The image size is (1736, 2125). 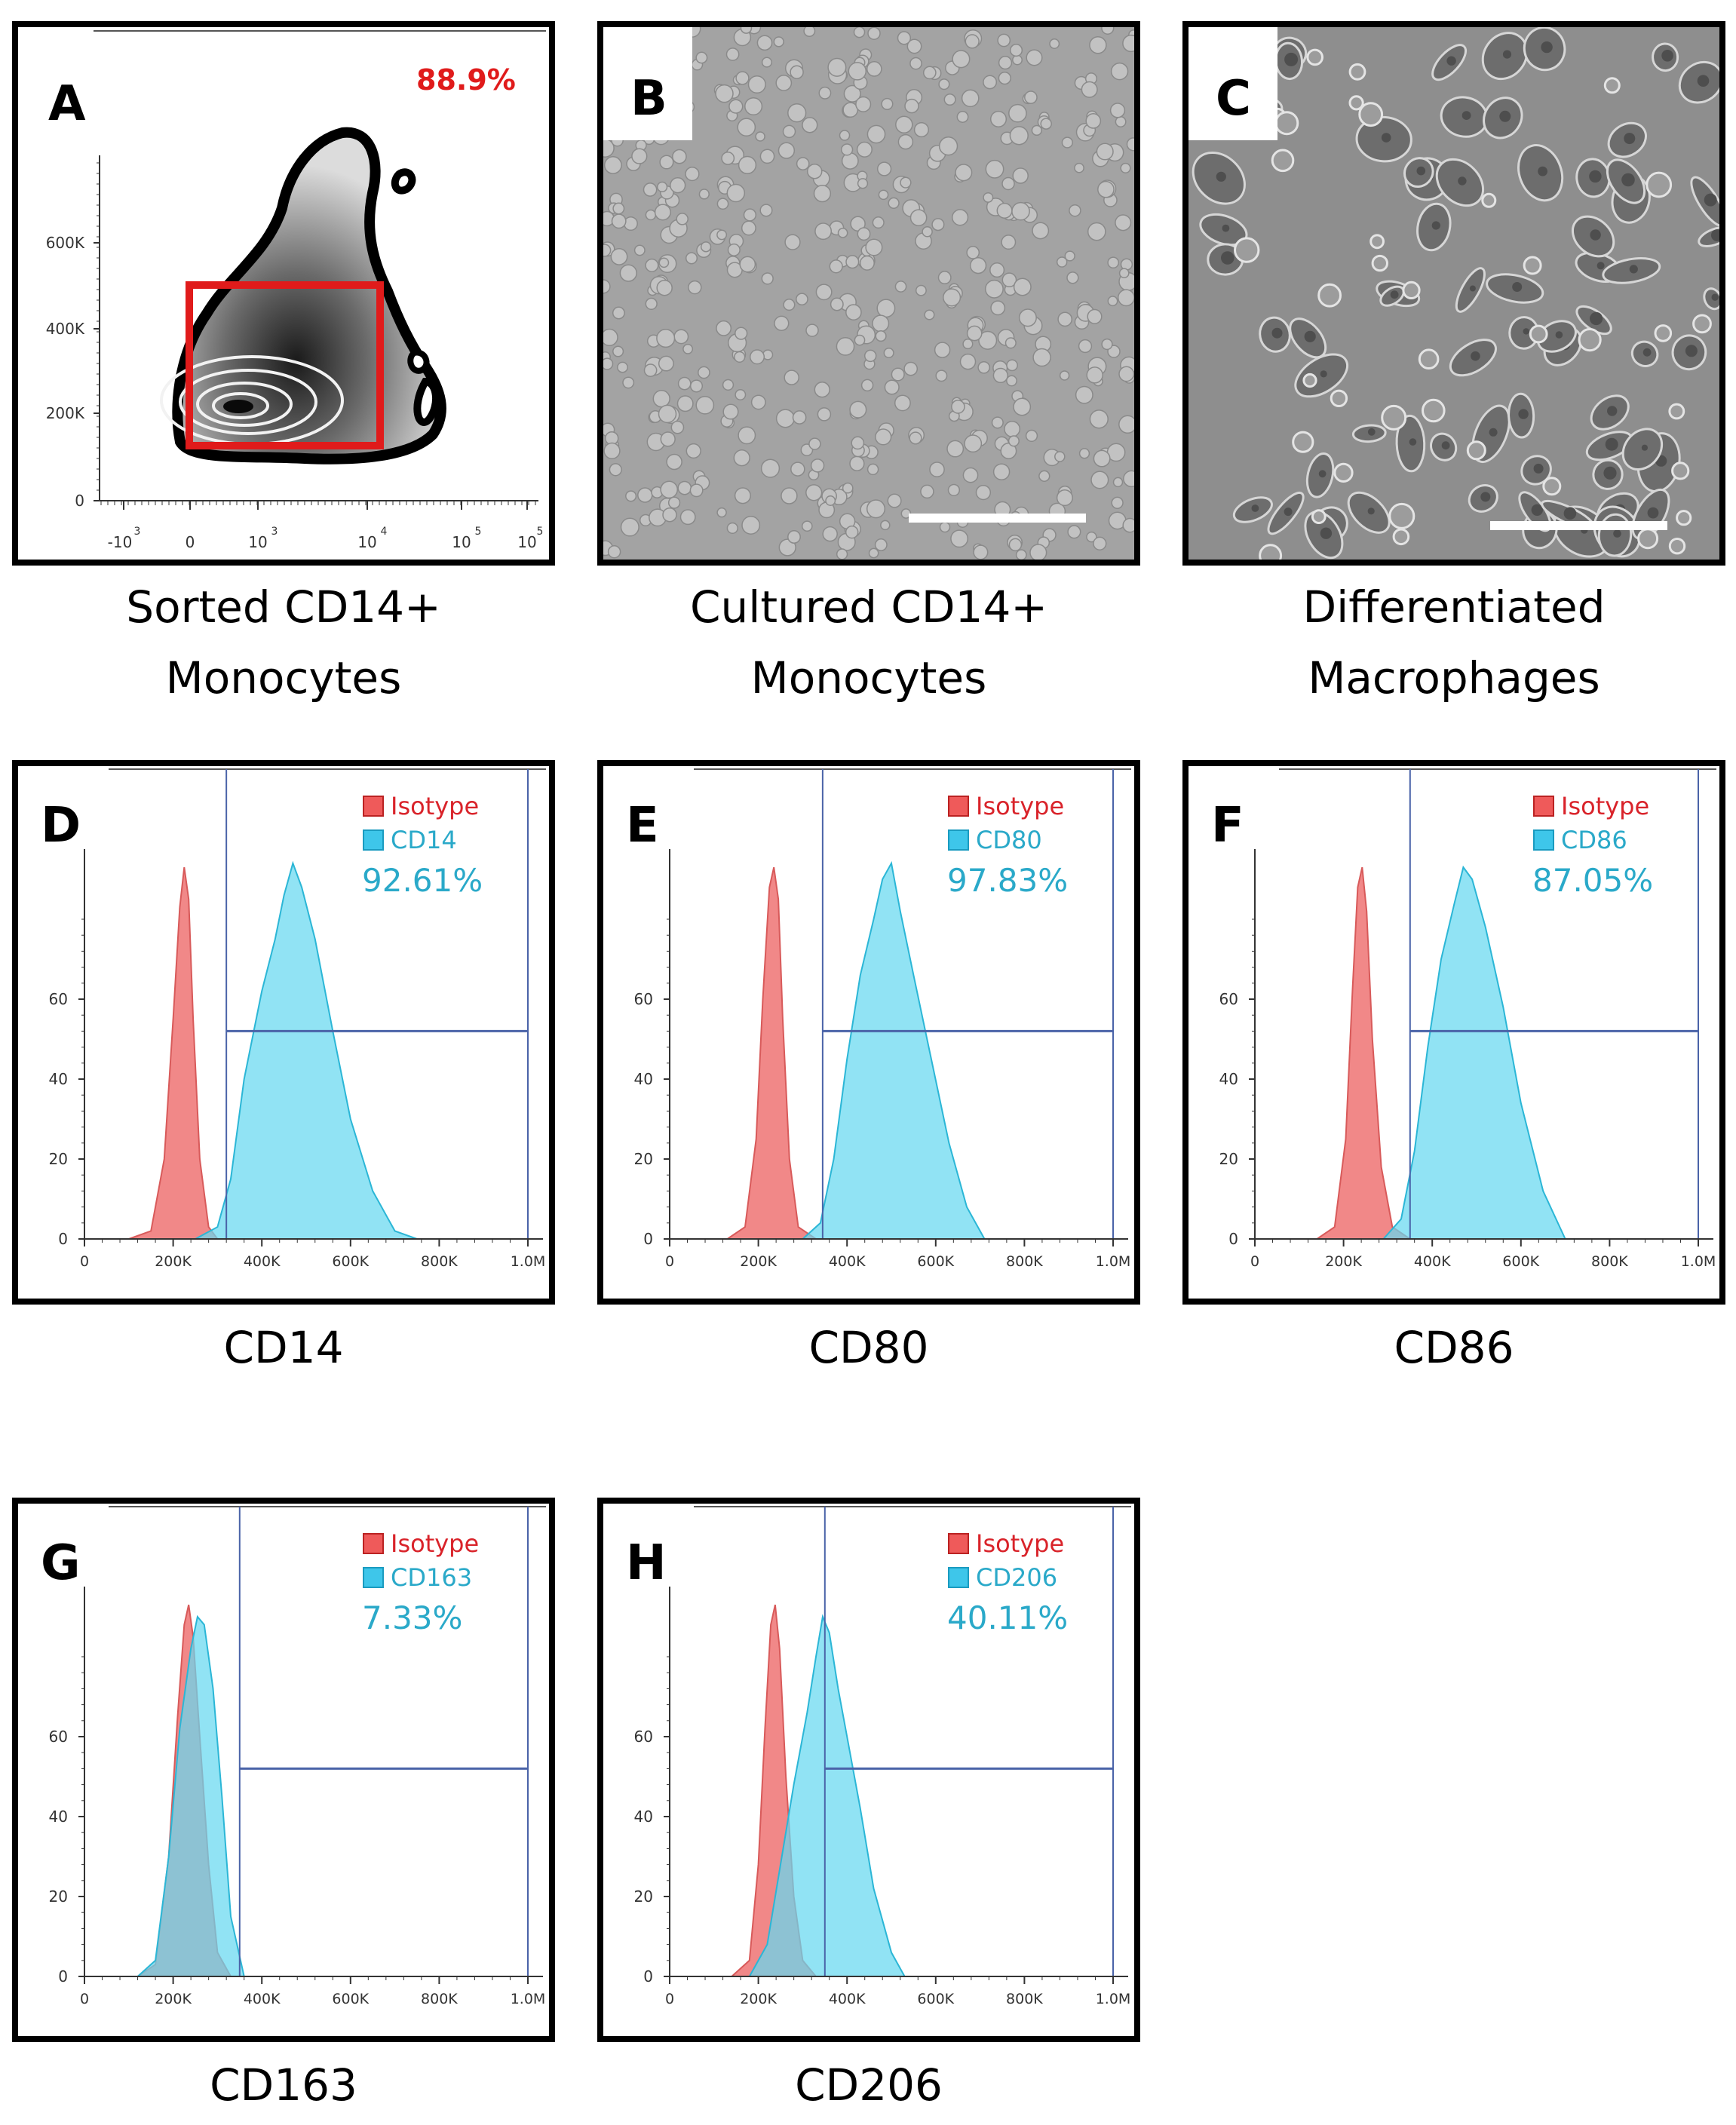 I want to click on histogram-isotype, so click(x=1363, y=1053).